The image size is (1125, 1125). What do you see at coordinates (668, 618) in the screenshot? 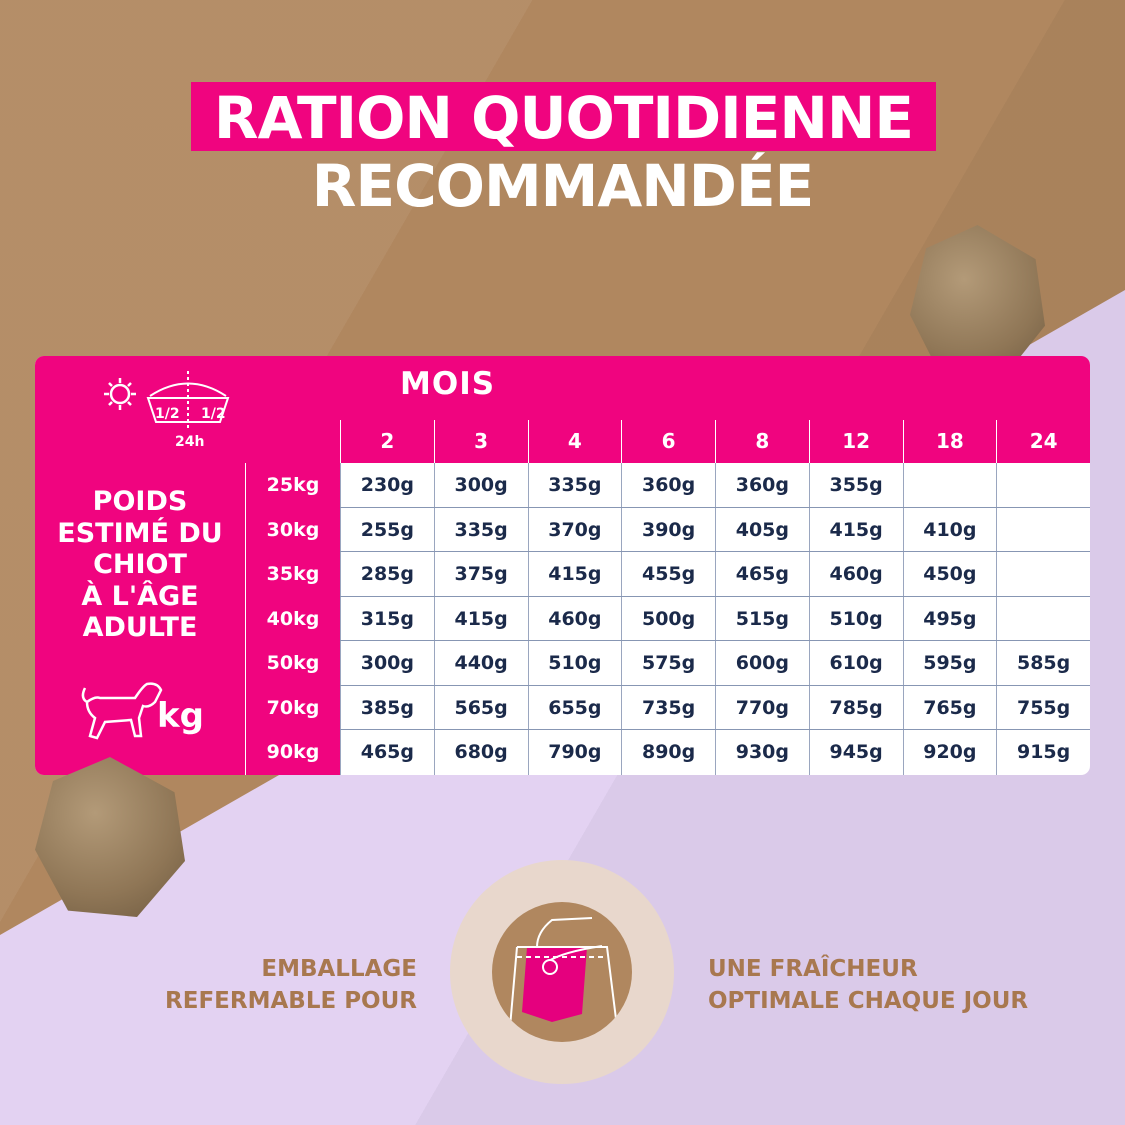
I see `ration-cell: 500g` at bounding box center [668, 618].